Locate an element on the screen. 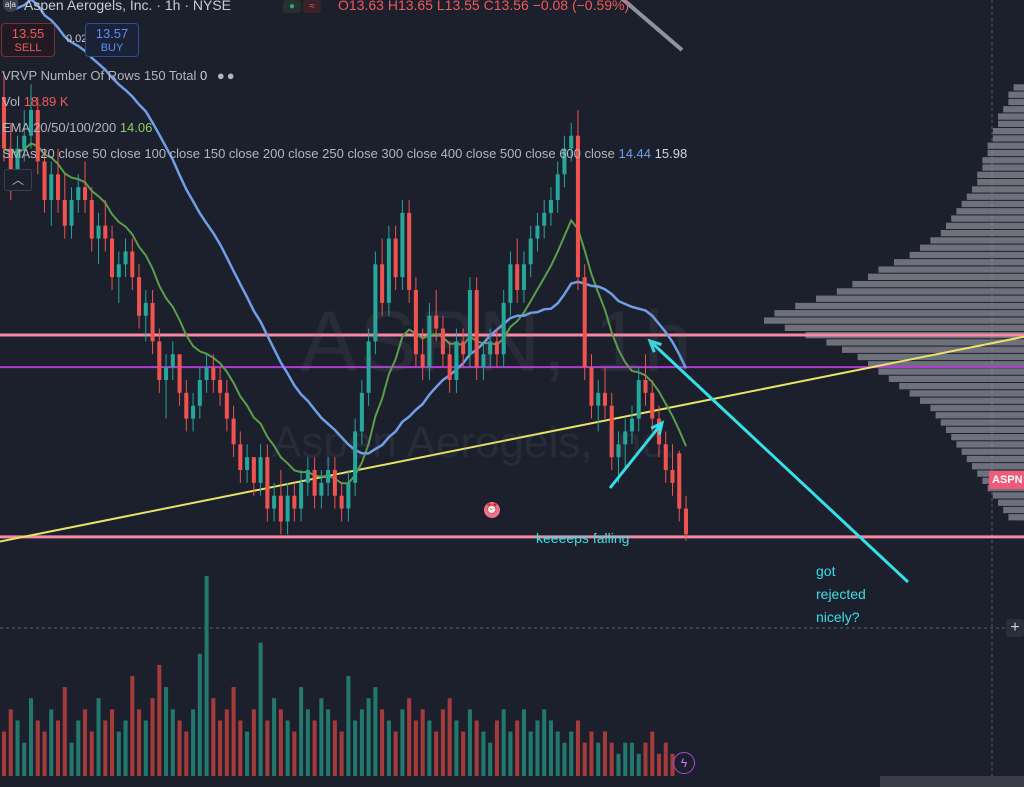 The image size is (1024, 787). buy-label: BUY is located at coordinates (112, 48).